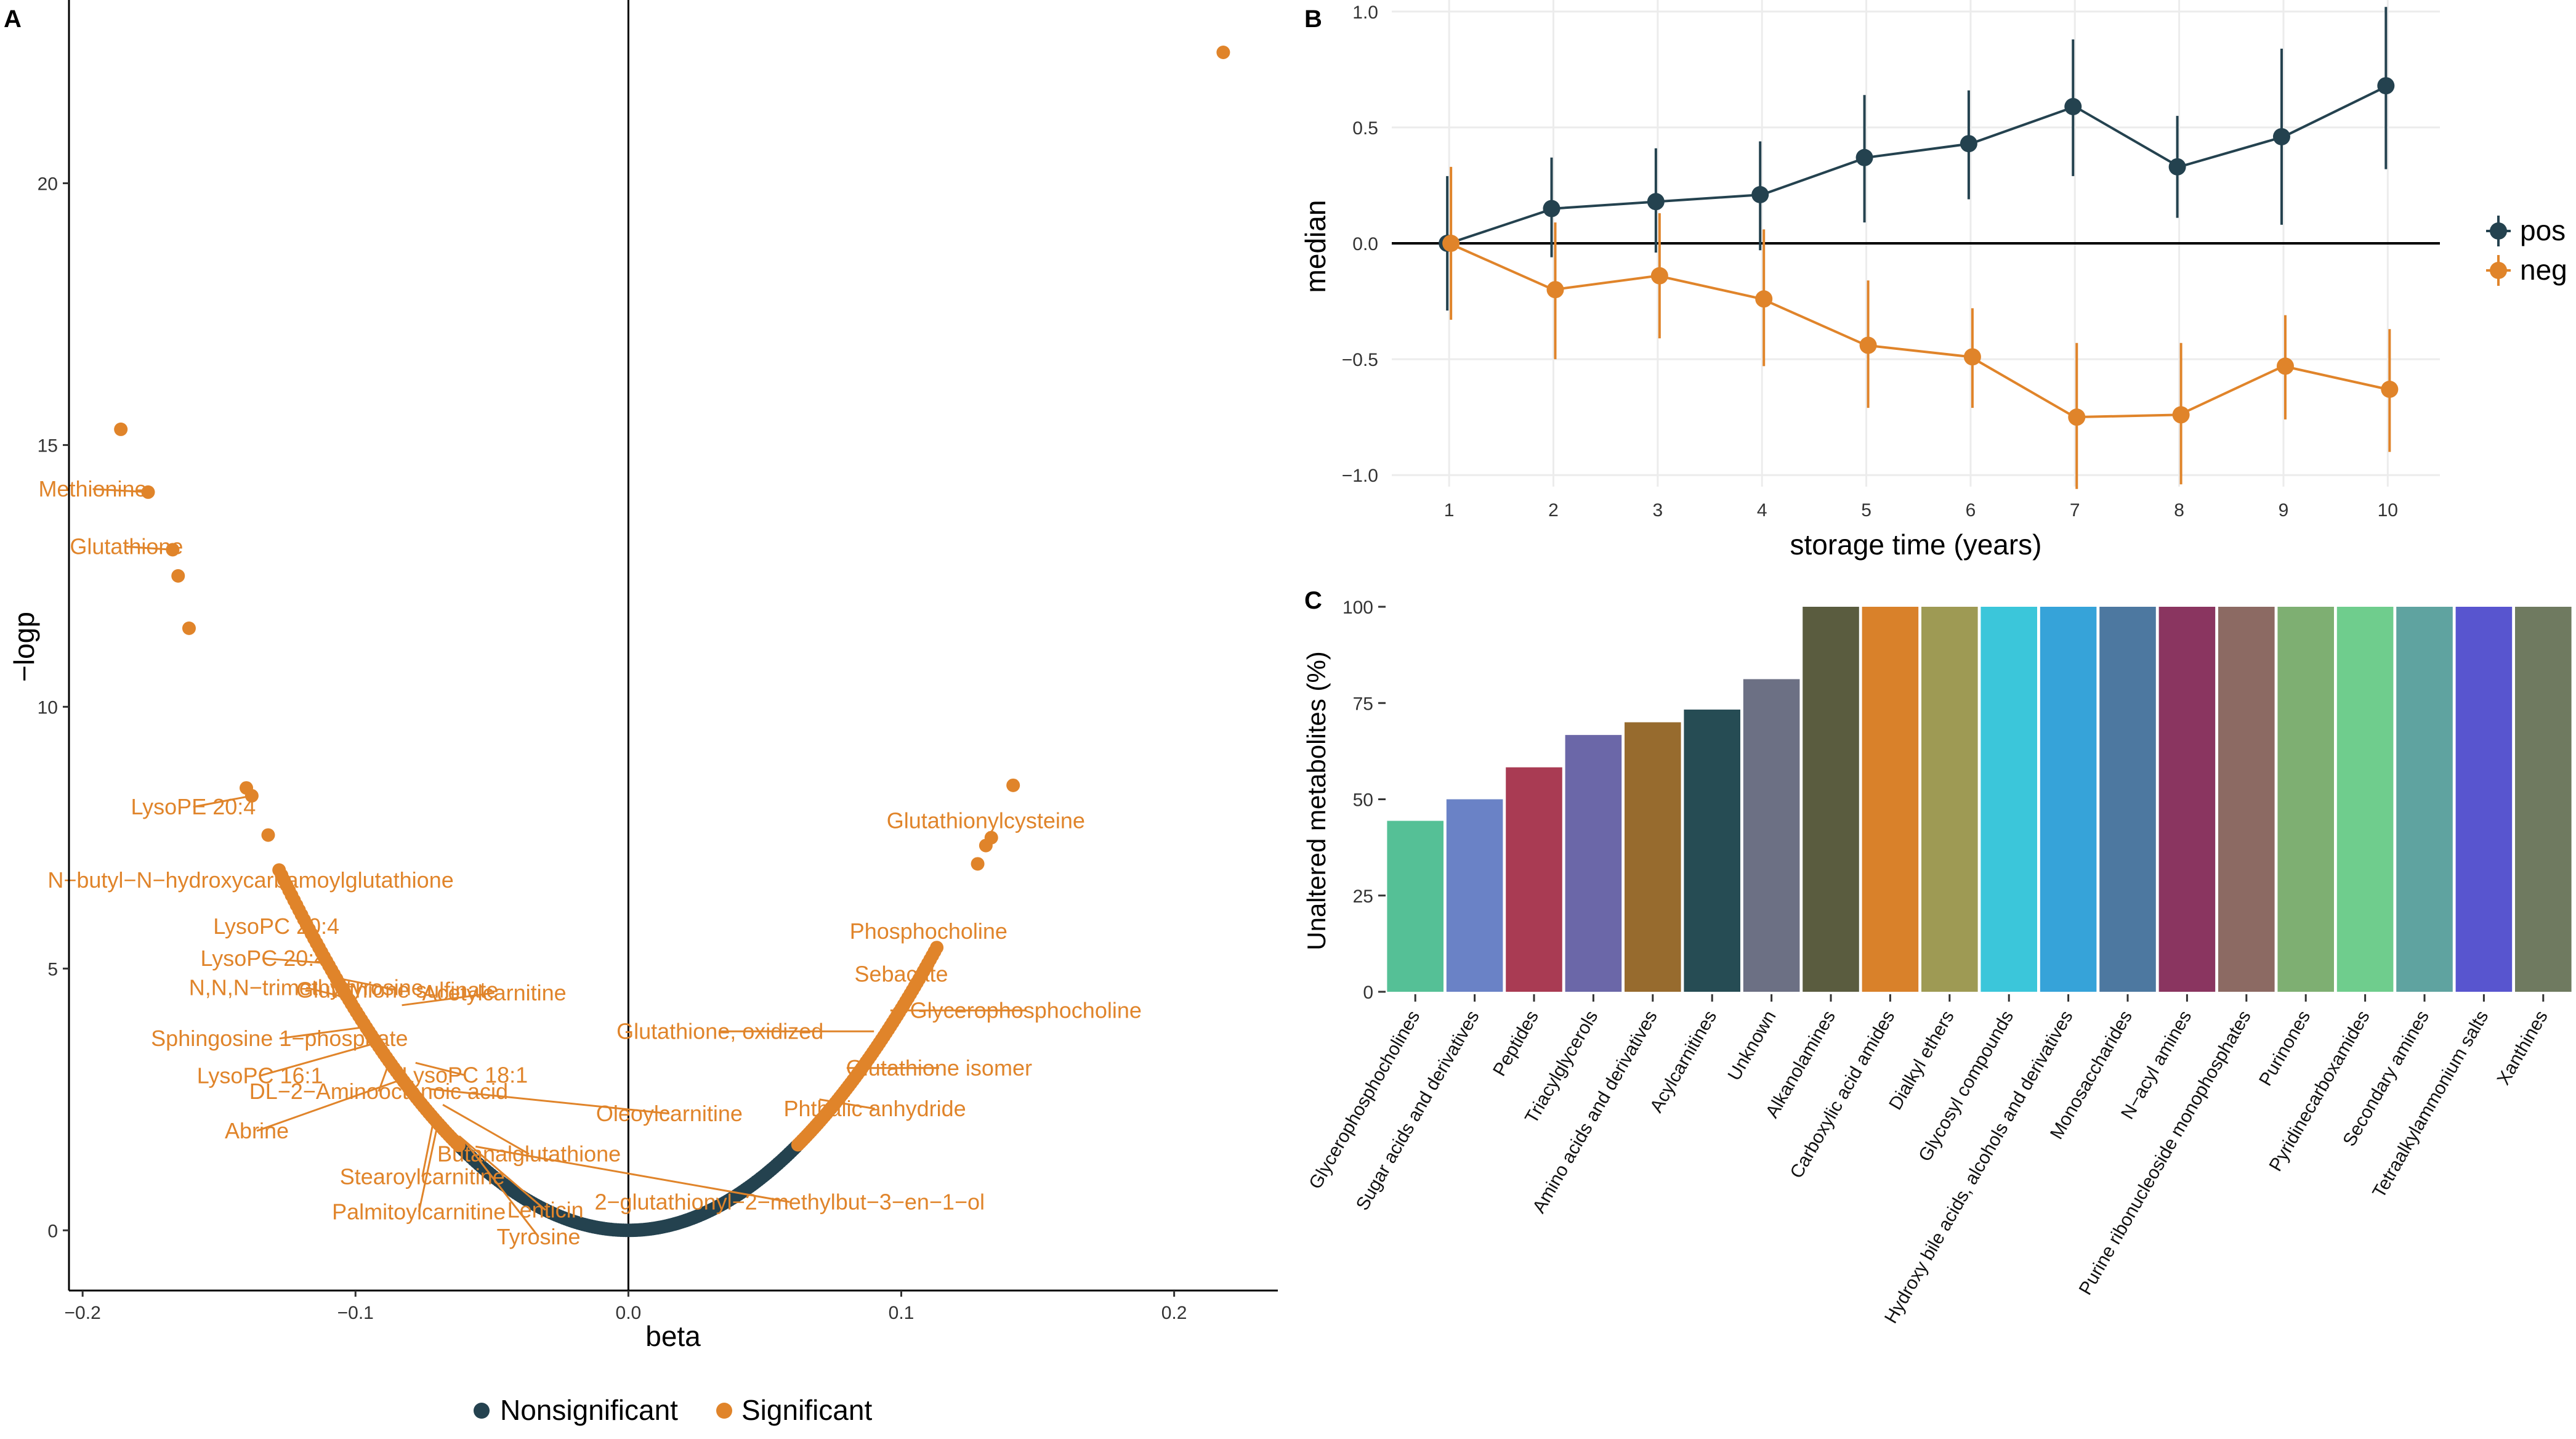 The width and height of the screenshot is (2576, 1439). What do you see at coordinates (538, 1236) in the screenshot?
I see `point-label: Tyrosine` at bounding box center [538, 1236].